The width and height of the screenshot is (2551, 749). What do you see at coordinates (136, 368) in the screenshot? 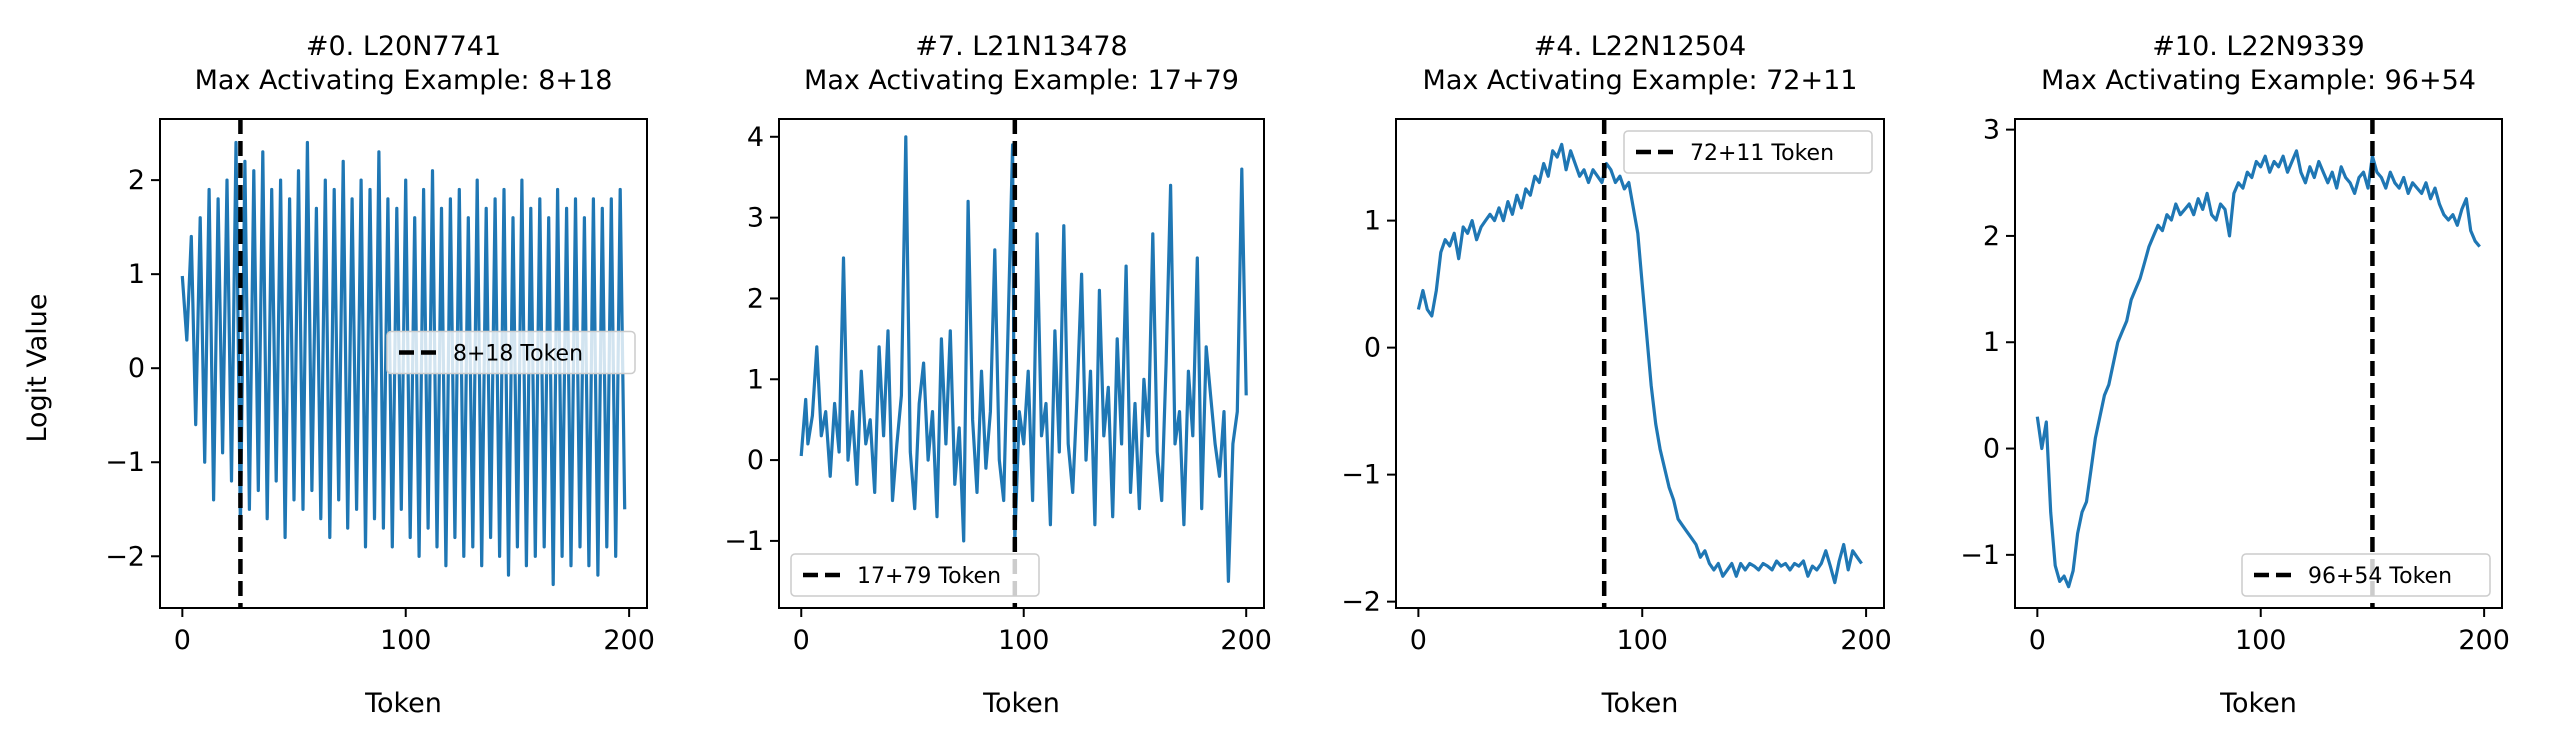
I see `y-tick-label-0-0: 0` at bounding box center [136, 368].